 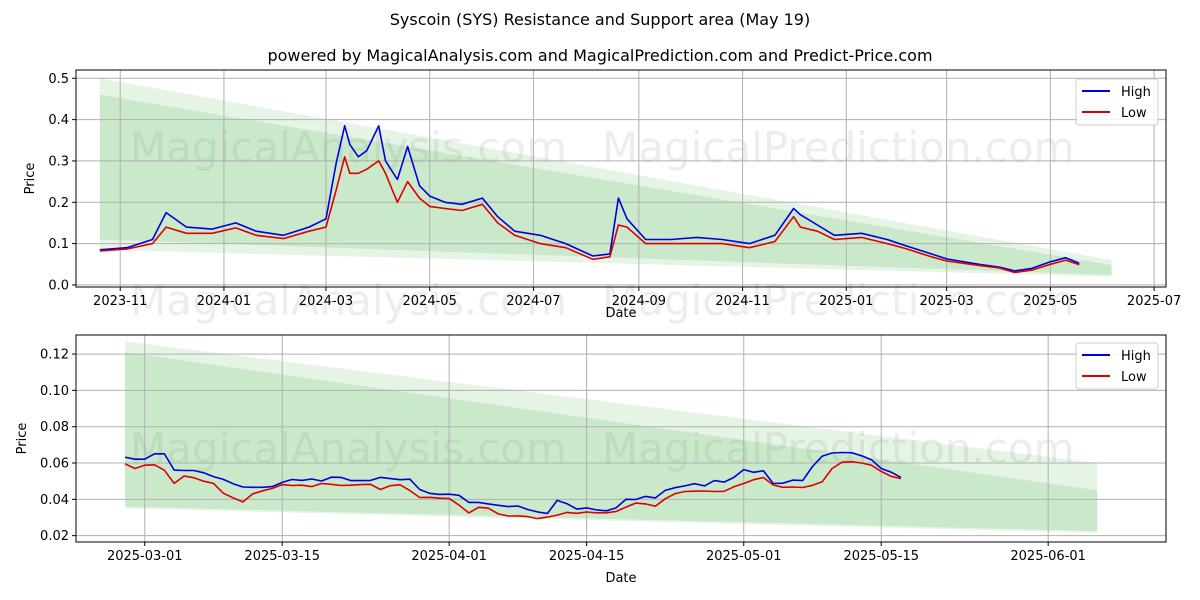 I want to click on x-tick-label: 2025-04-01, so click(x=449, y=556).